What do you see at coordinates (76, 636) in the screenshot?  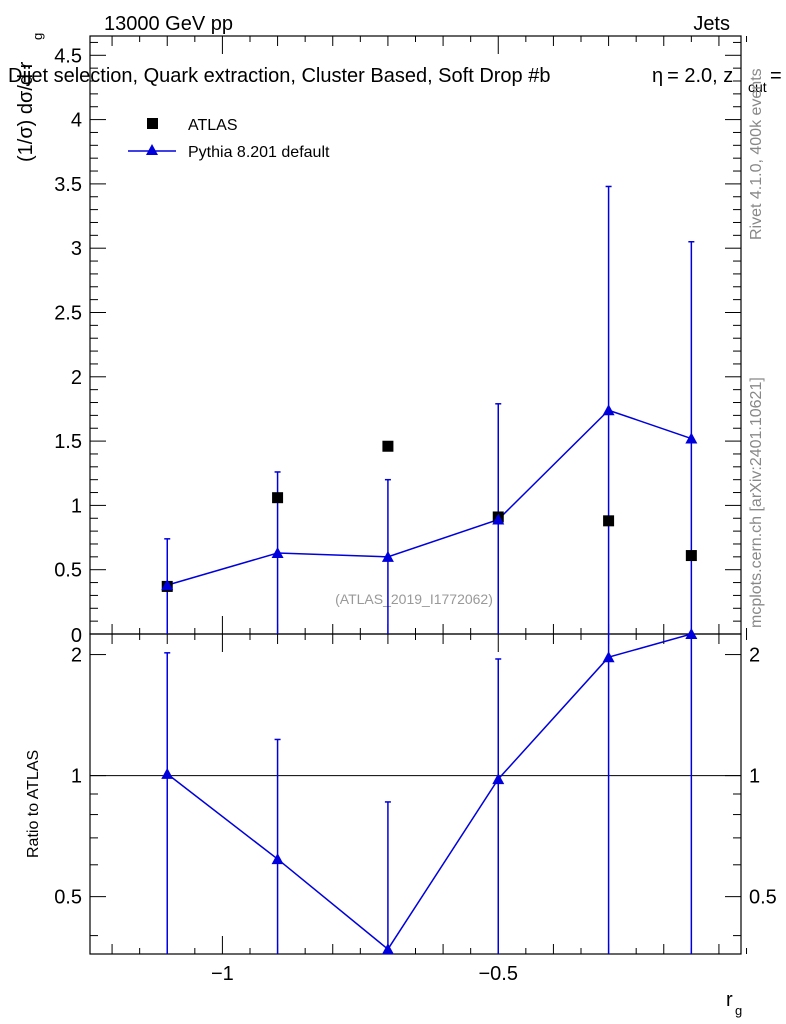 I see `main-y-tick-label-zero: 0` at bounding box center [76, 636].